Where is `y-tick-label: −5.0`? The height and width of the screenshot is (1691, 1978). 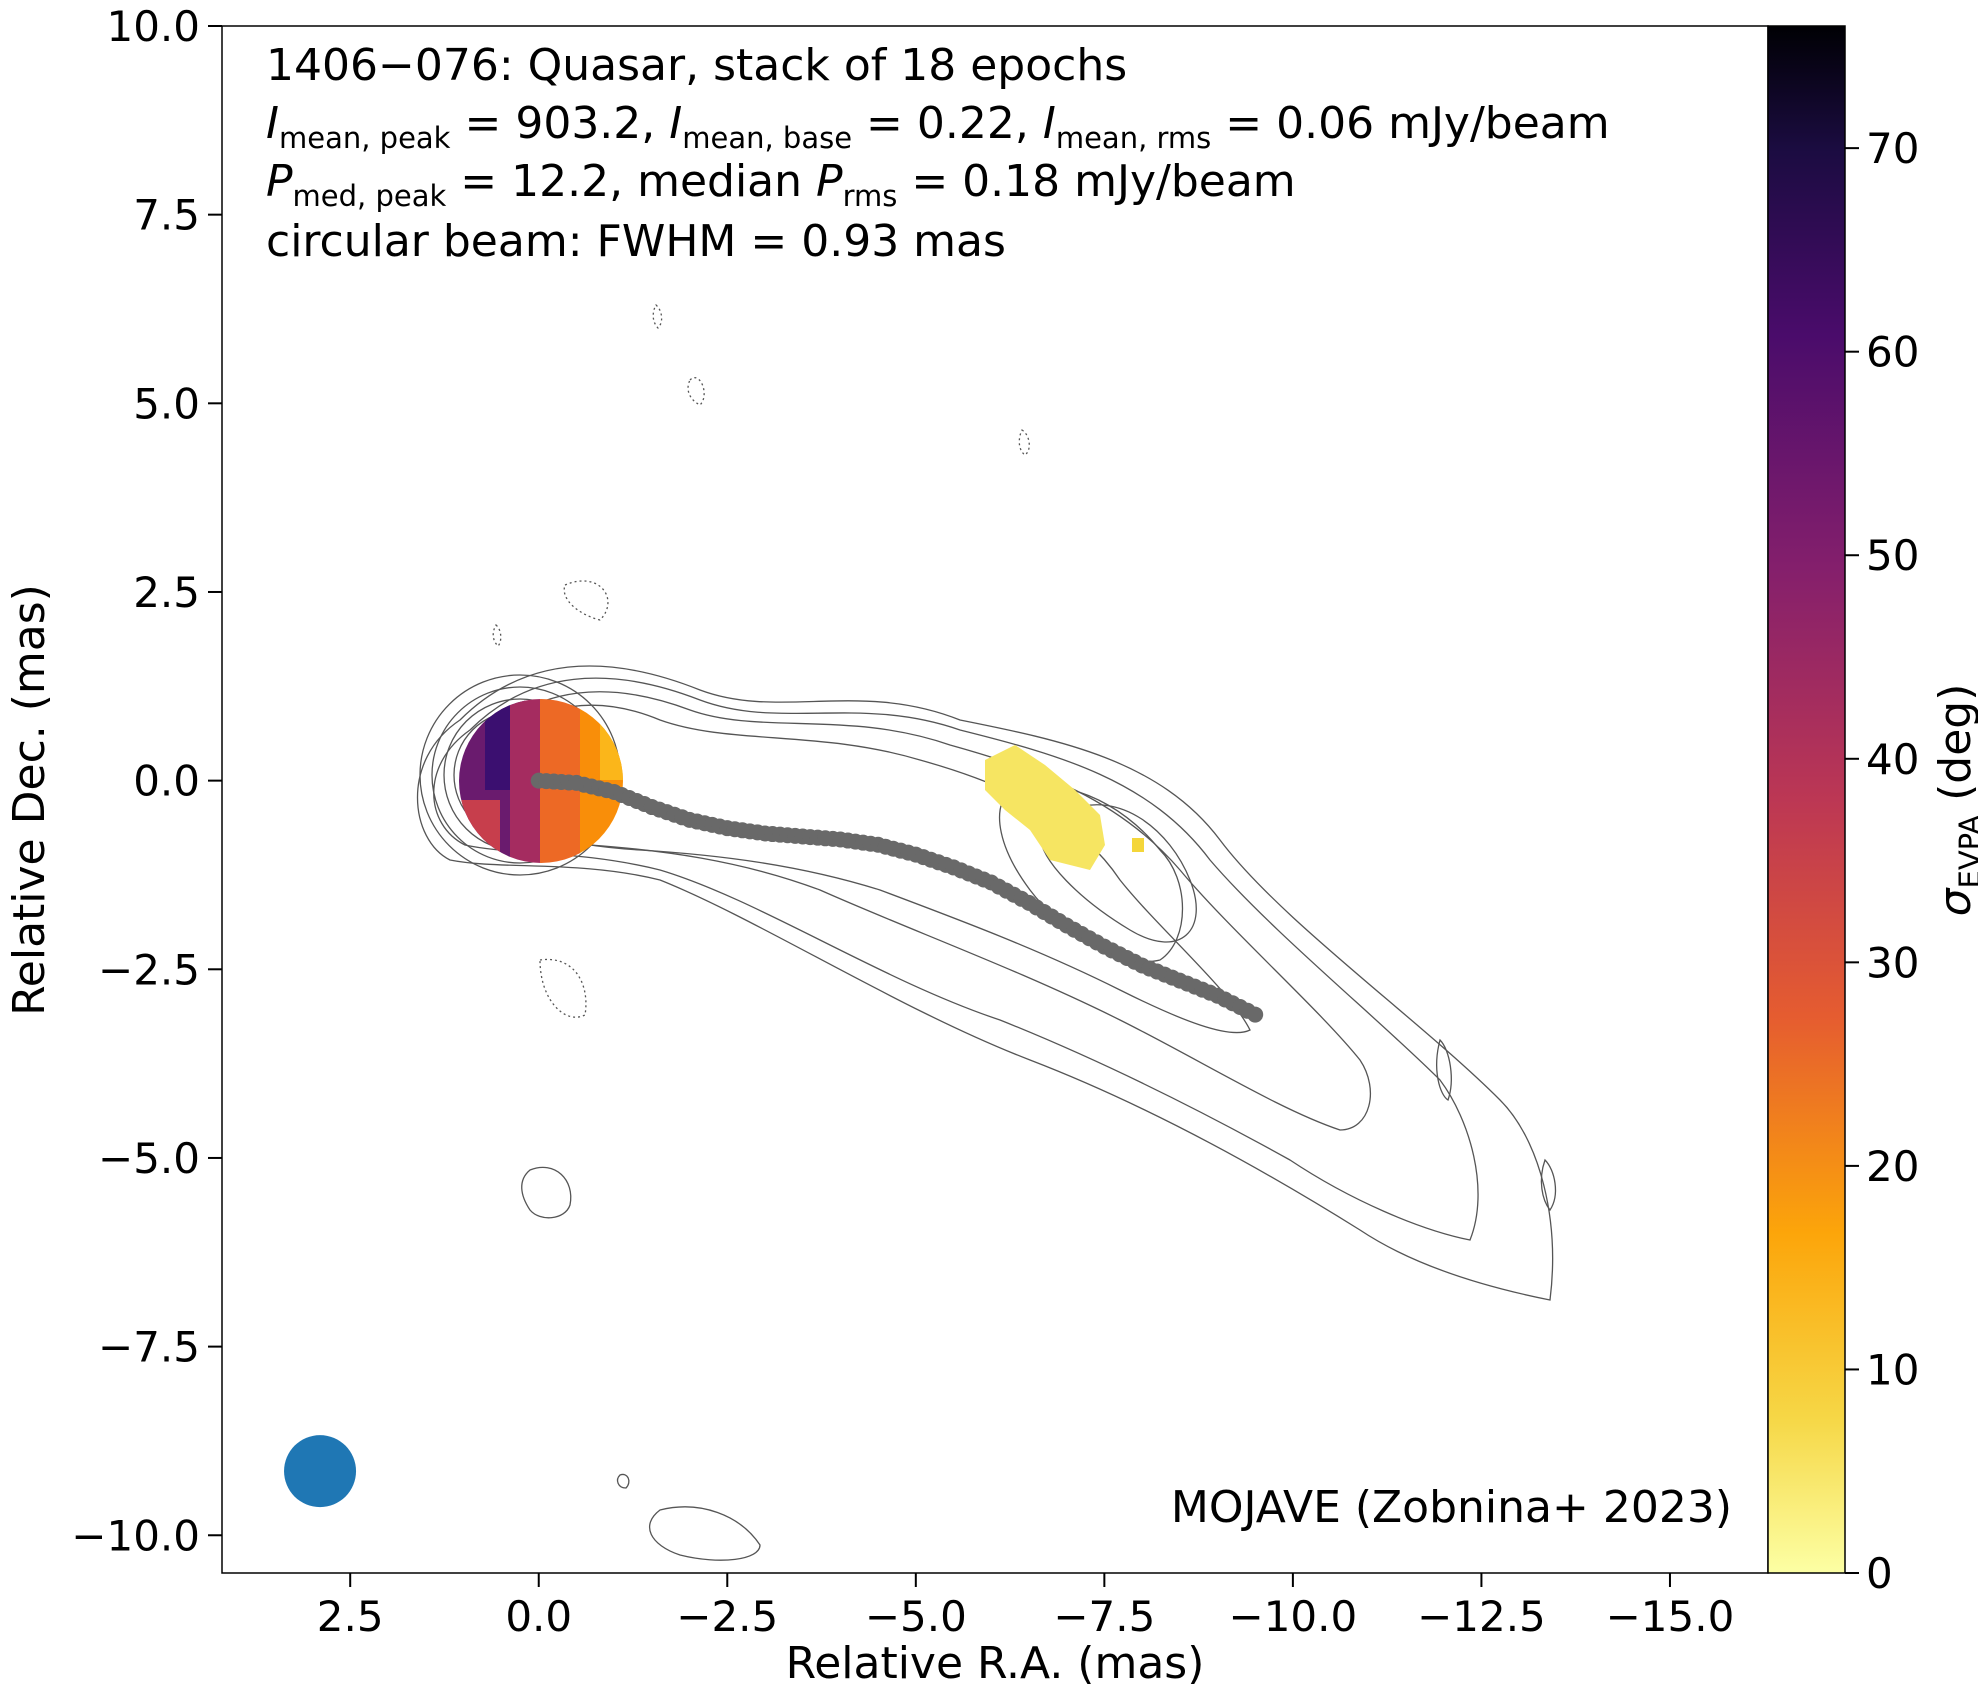
y-tick-label: −5.0 is located at coordinates (149, 1158).